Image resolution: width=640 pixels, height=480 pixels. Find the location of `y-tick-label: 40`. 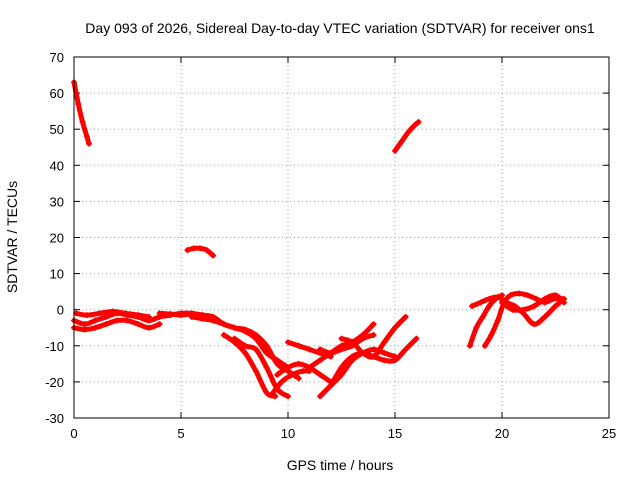

y-tick-label: 40 is located at coordinates (57, 165).